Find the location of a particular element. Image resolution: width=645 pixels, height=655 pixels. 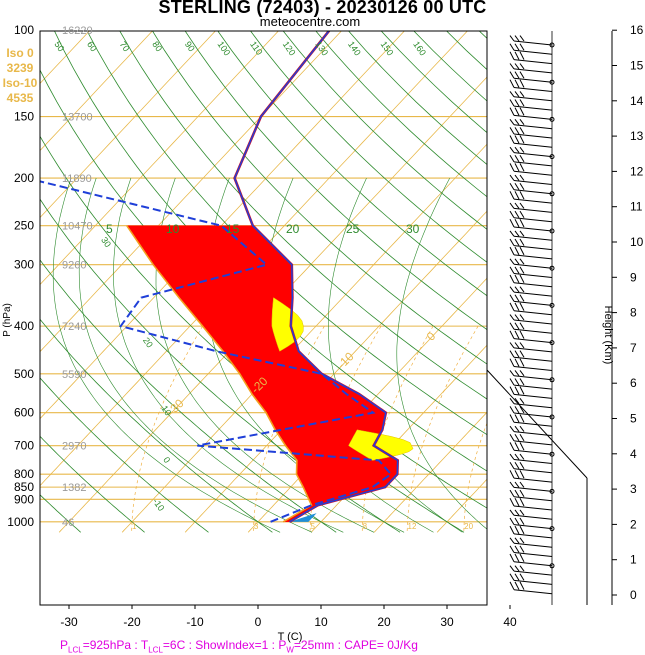

isotherm-line is located at coordinates (159, 158).